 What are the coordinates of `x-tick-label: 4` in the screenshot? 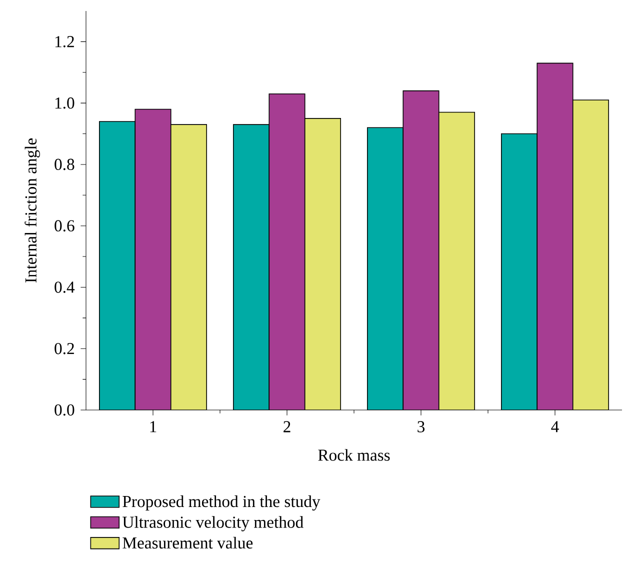 It's located at (555, 426).